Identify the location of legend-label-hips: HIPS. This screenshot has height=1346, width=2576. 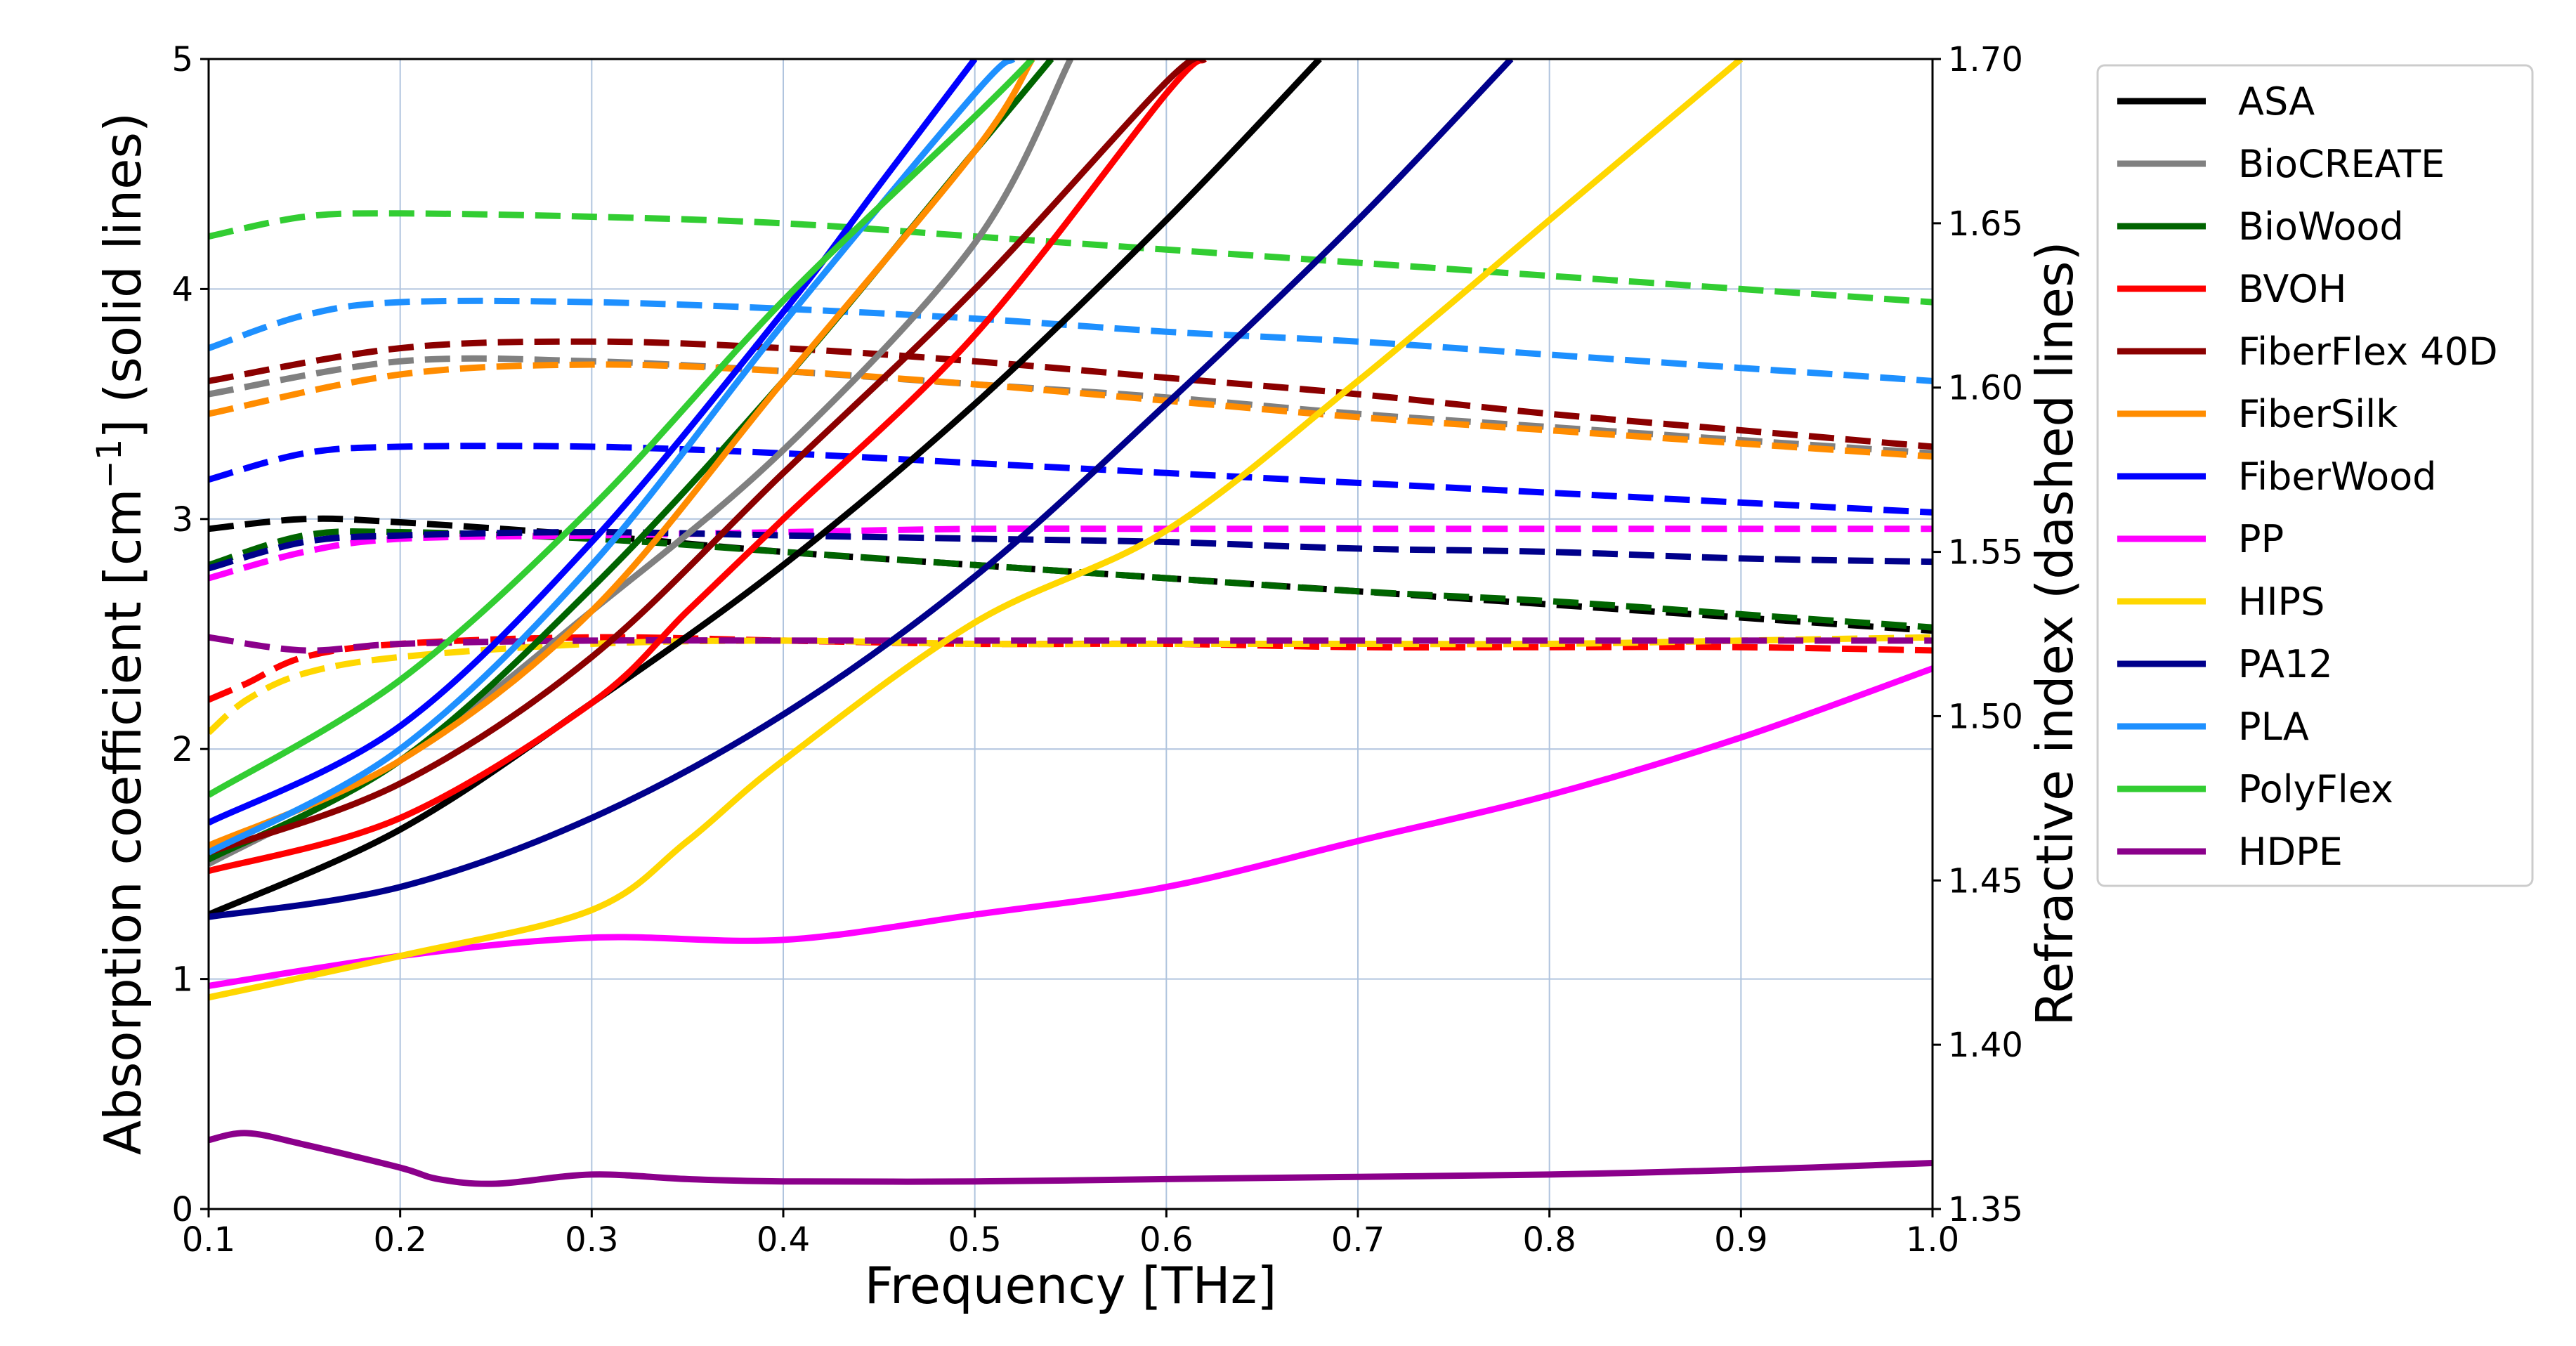
(2282, 602).